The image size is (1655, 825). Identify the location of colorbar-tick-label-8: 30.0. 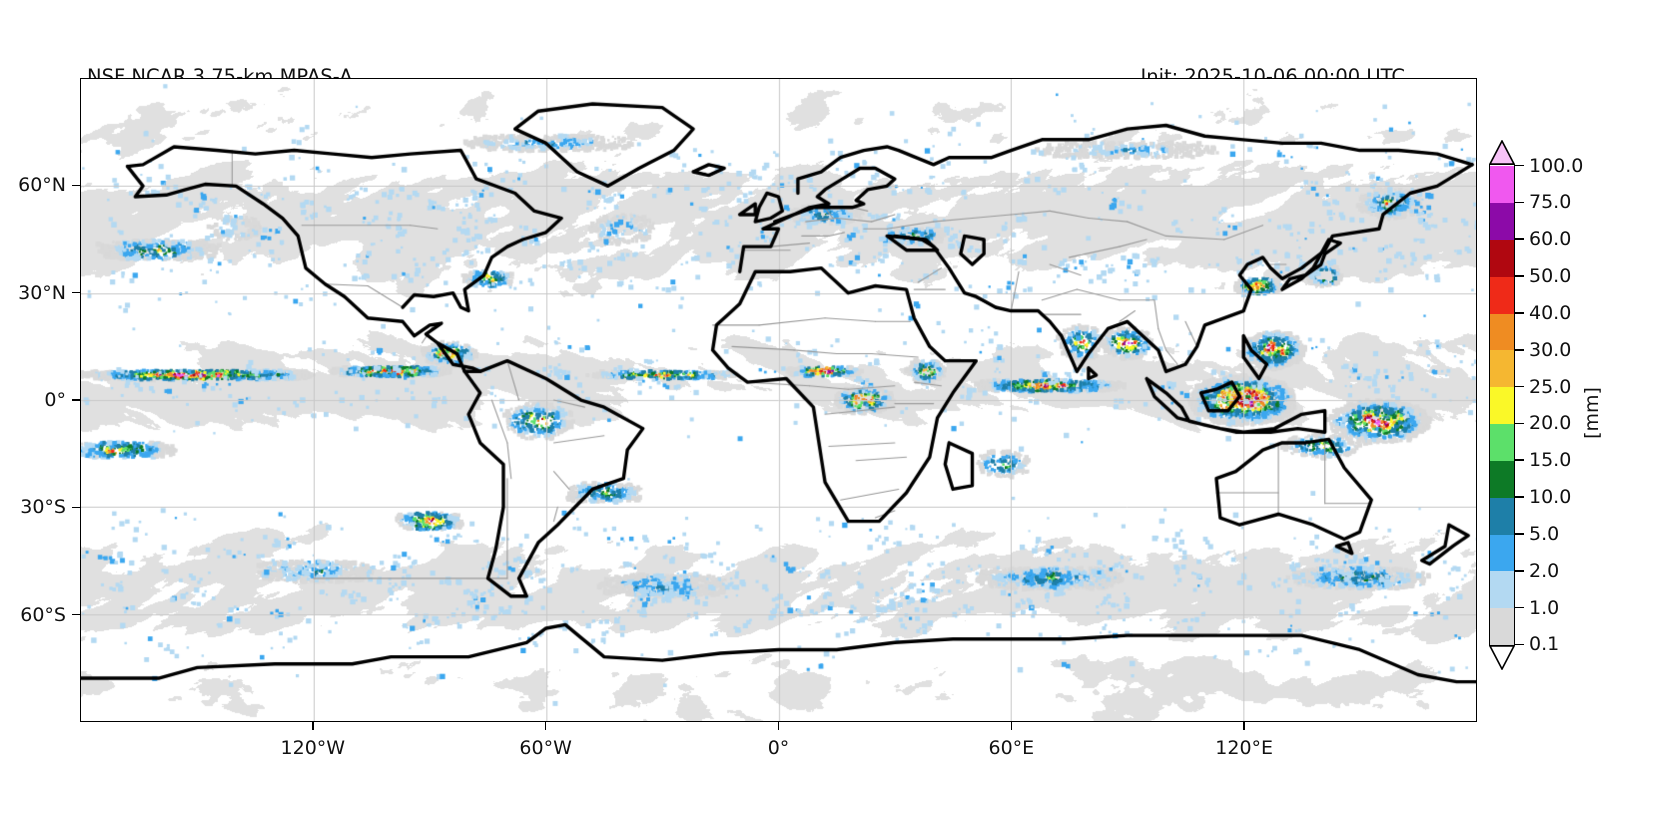
(1550, 349).